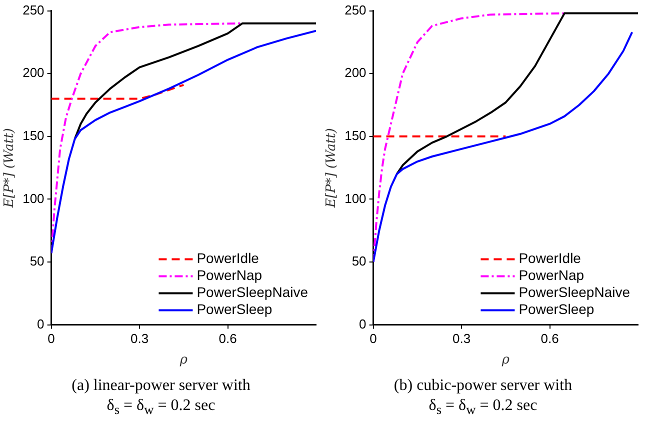  What do you see at coordinates (161, 398) in the screenshot?
I see `text: (a) linear-power server with δ$_{s}$ = δ$_{w}$ = 0.2 sec` at bounding box center [161, 398].